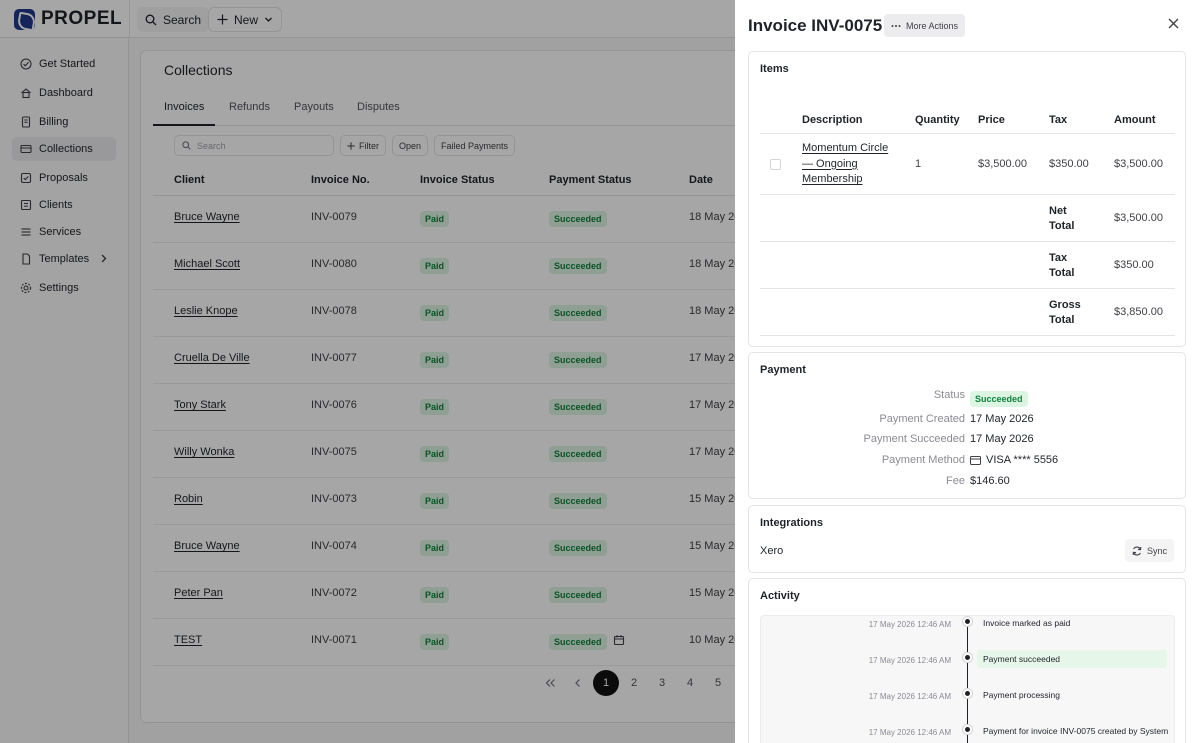 The height and width of the screenshot is (743, 1200). I want to click on search-placeholder: Search, so click(211, 145).